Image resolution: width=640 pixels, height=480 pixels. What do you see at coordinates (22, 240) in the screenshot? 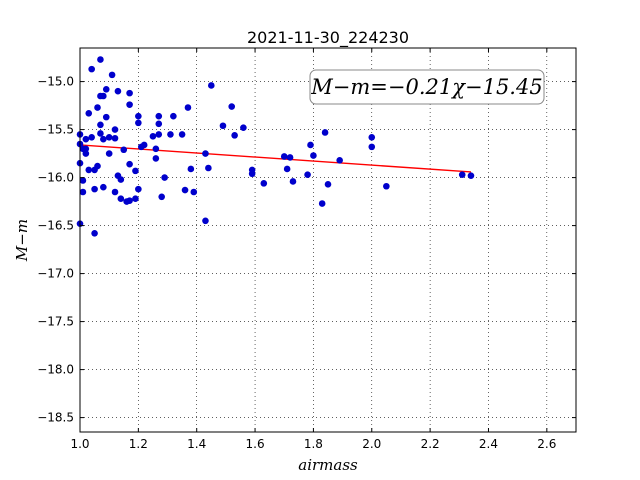
I see `y-axis-label: M−m` at bounding box center [22, 240].